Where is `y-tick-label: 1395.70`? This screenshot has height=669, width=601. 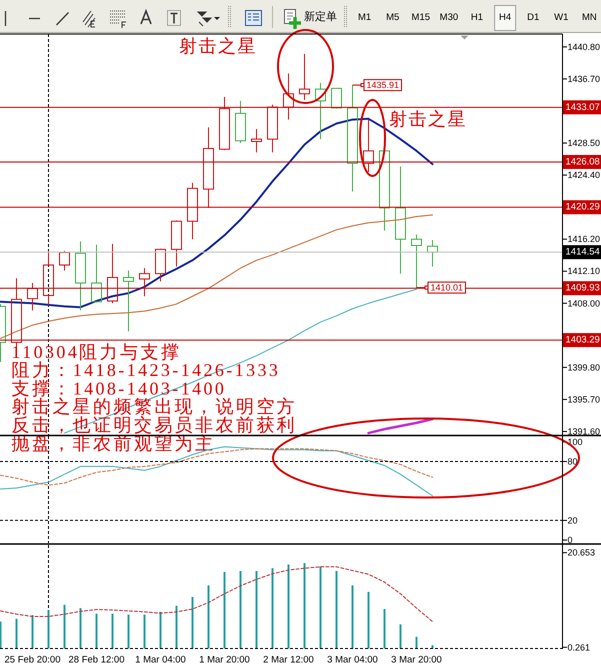
y-tick-label: 1395.70 is located at coordinates (584, 399).